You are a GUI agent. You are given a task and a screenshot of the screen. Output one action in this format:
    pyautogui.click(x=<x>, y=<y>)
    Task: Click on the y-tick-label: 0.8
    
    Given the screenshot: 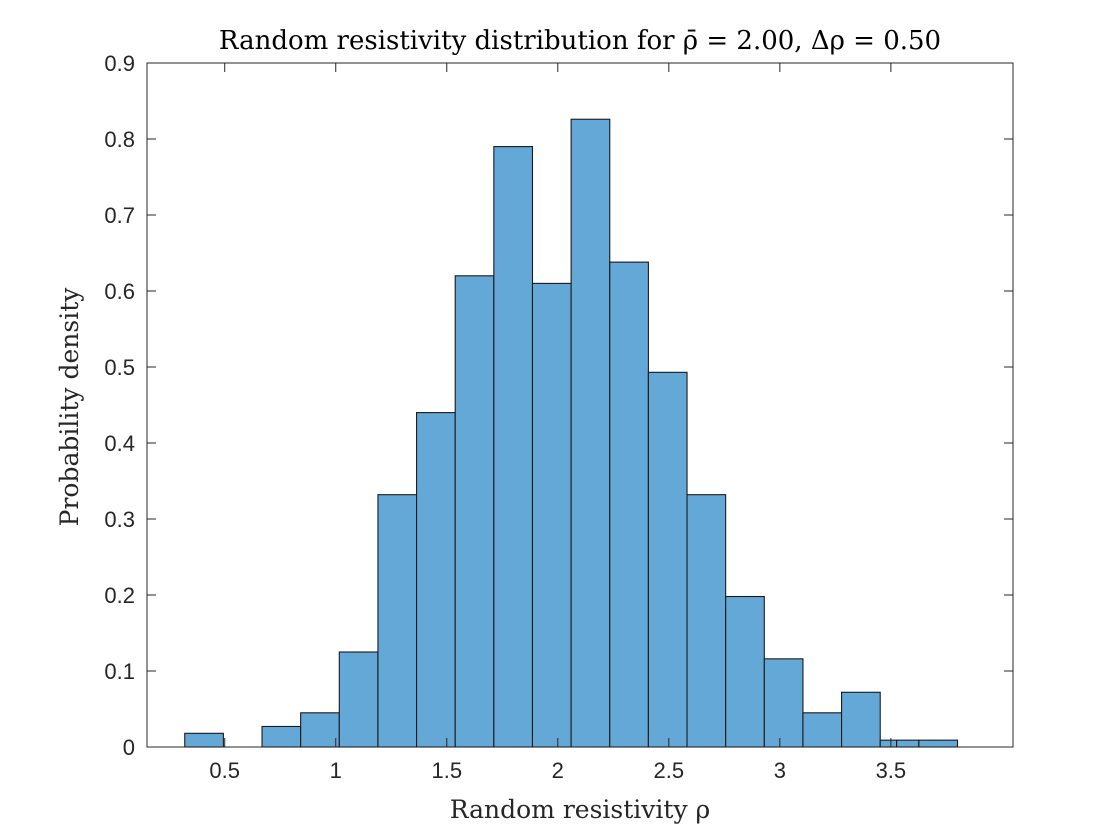 What is the action you would take?
    pyautogui.click(x=119, y=139)
    